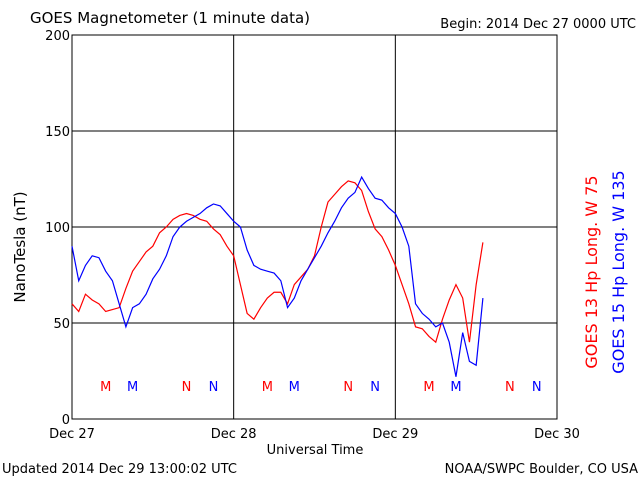 The image size is (640, 480). Describe the element at coordinates (72, 434) in the screenshot. I see `x-tick-label: Dec 27` at that location.